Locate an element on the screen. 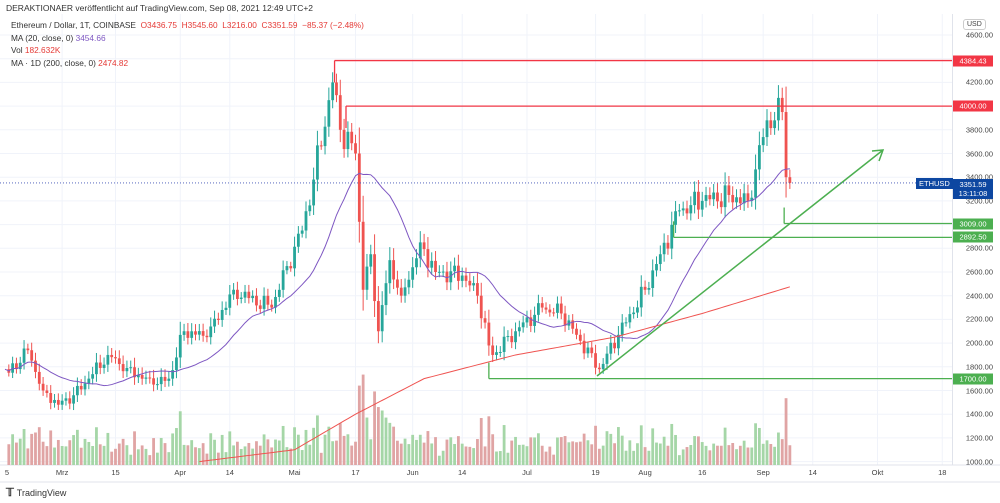  ma20-value: 3454.66 is located at coordinates (90, 37).